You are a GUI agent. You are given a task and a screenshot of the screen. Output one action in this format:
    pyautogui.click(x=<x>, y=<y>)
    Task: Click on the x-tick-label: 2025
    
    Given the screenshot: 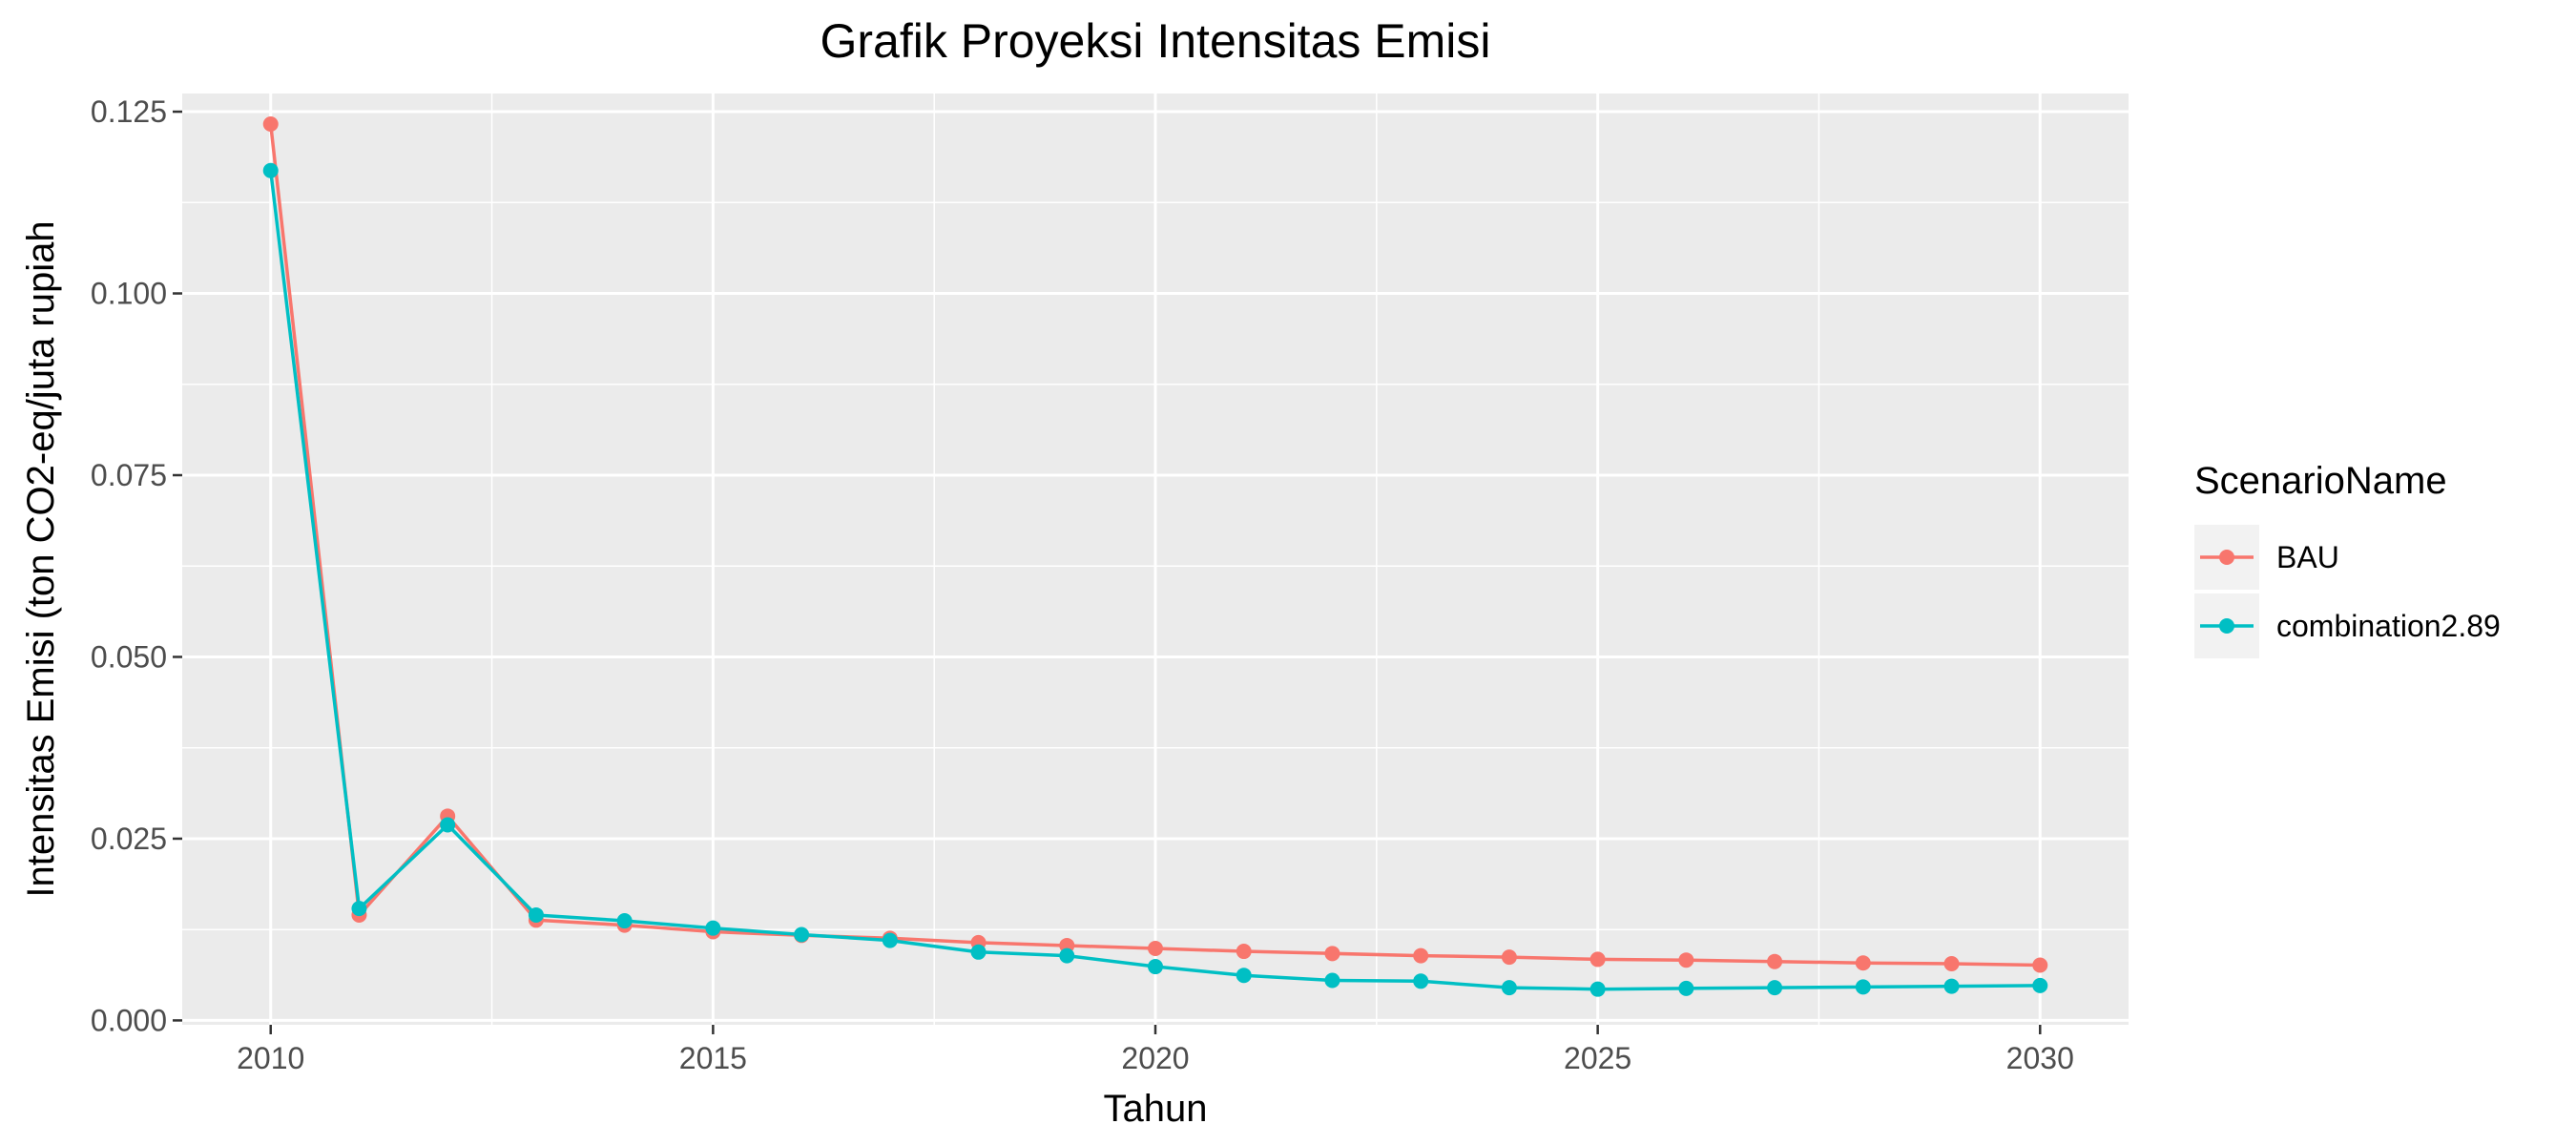 What is the action you would take?
    pyautogui.click(x=1597, y=1058)
    